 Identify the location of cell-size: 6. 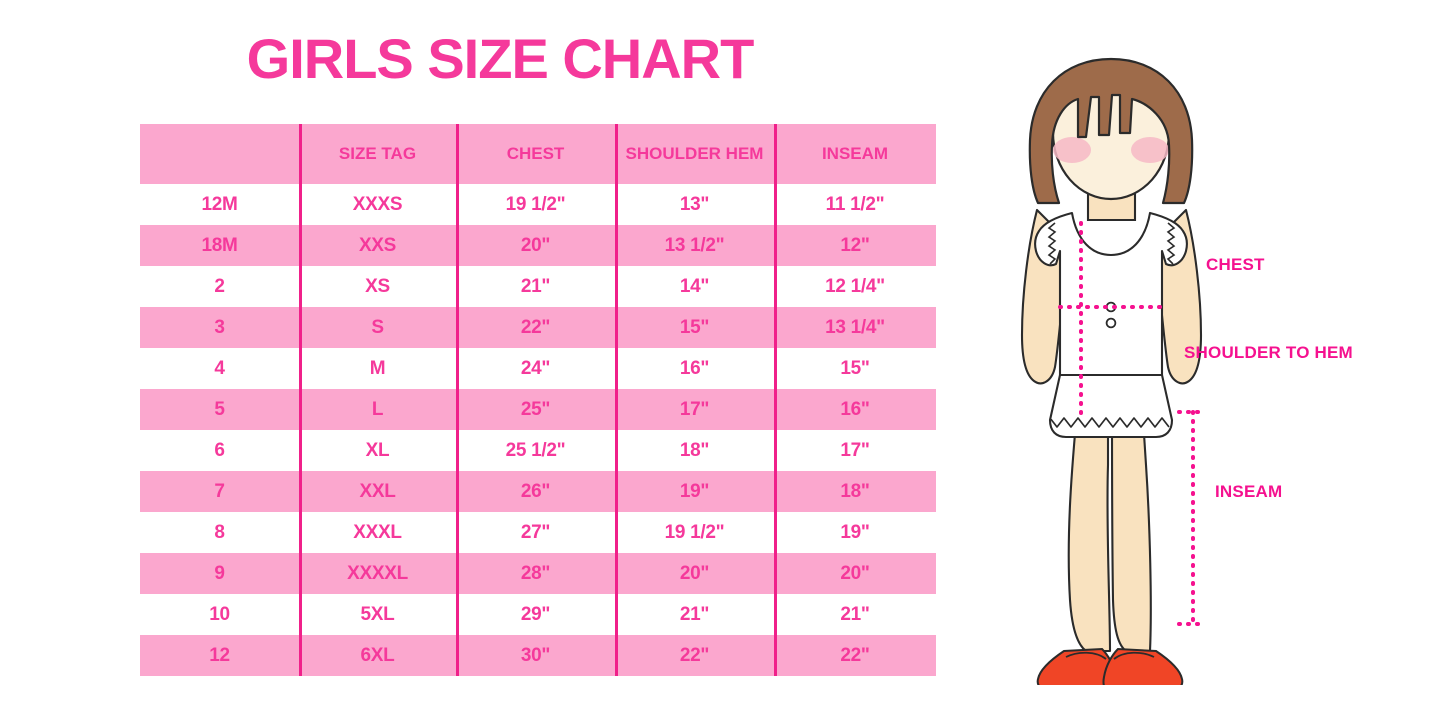
(219, 450).